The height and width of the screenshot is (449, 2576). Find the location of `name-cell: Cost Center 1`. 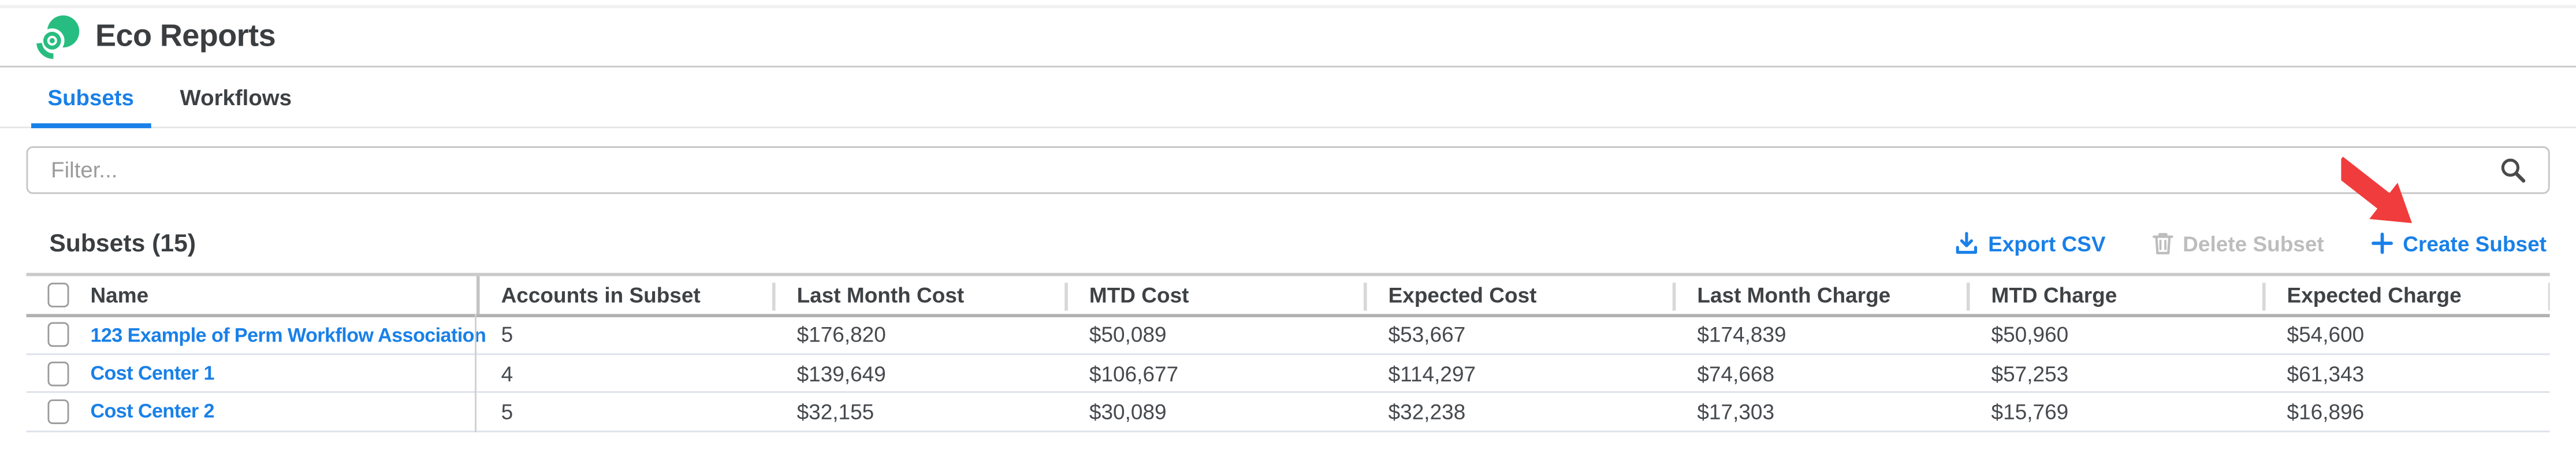

name-cell: Cost Center 1 is located at coordinates (252, 373).